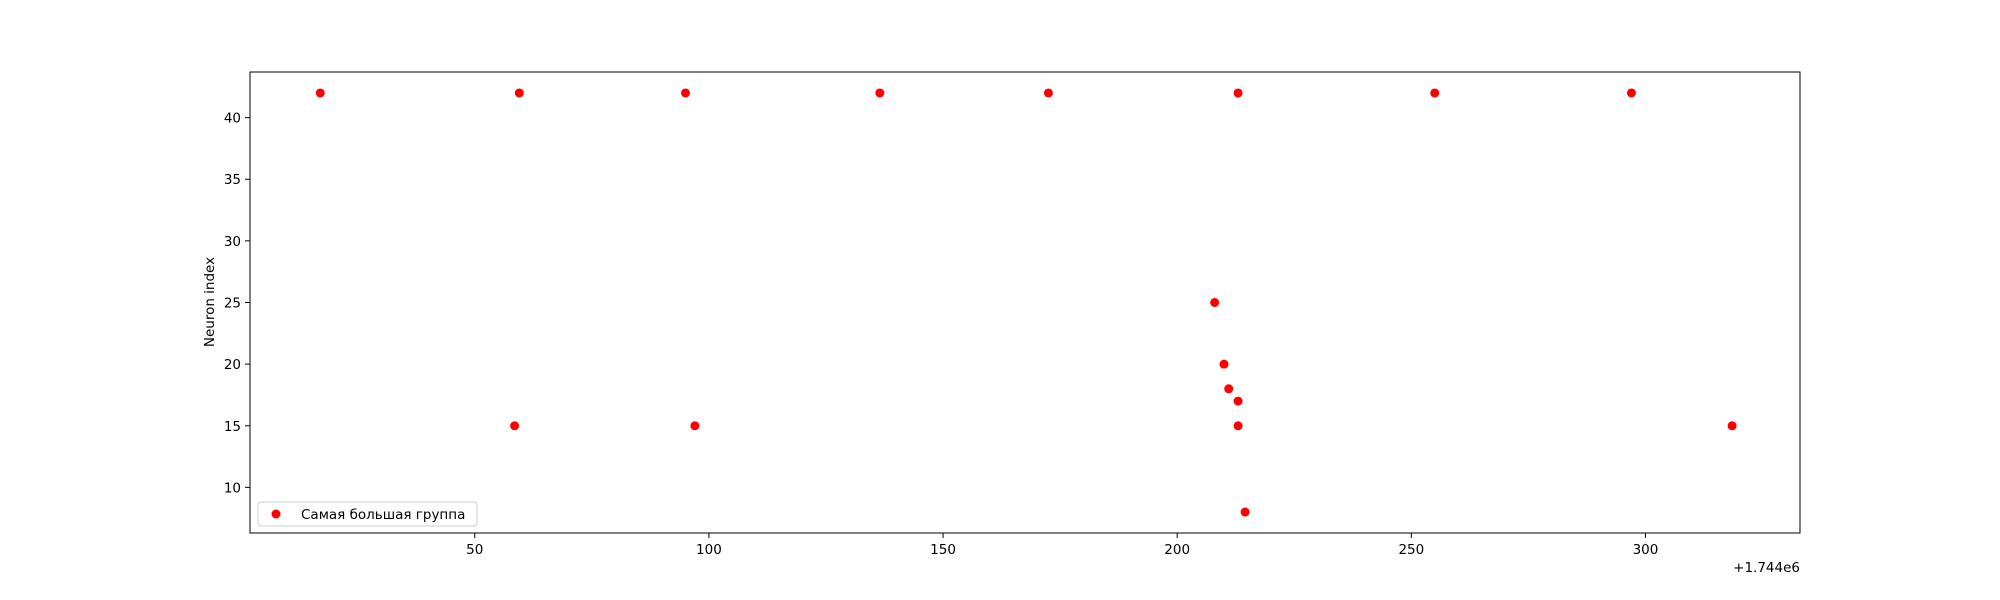 This screenshot has width=2000, height=600. I want to click on x-axis-ticks: 50 100 150 200 250 300, so click(1062, 545).